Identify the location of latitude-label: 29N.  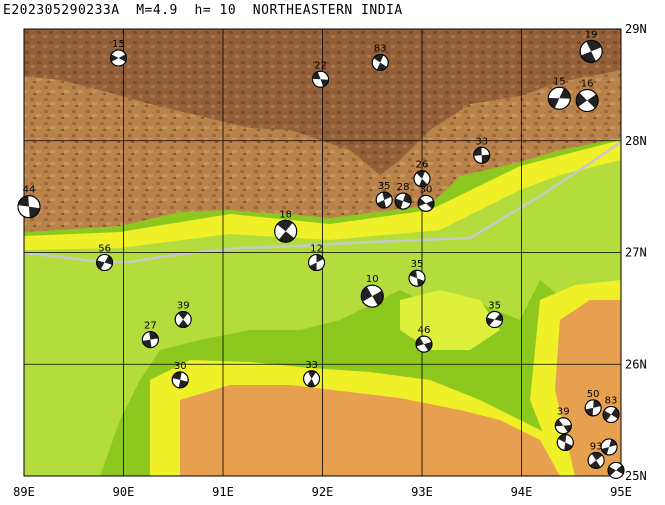
(636, 29).